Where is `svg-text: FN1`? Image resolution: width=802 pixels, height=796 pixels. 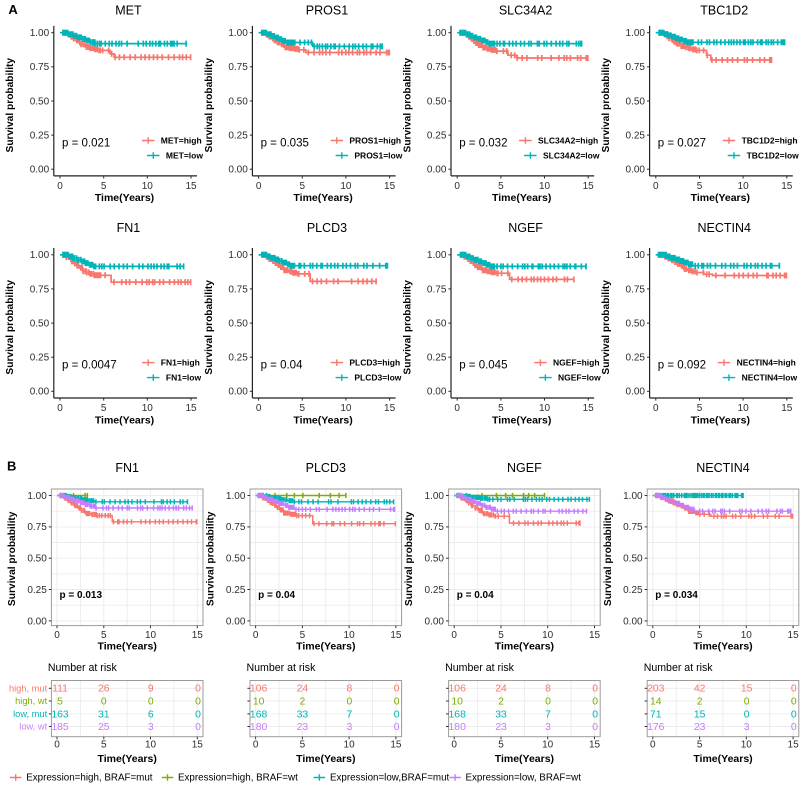 svg-text: FN1 is located at coordinates (127, 468).